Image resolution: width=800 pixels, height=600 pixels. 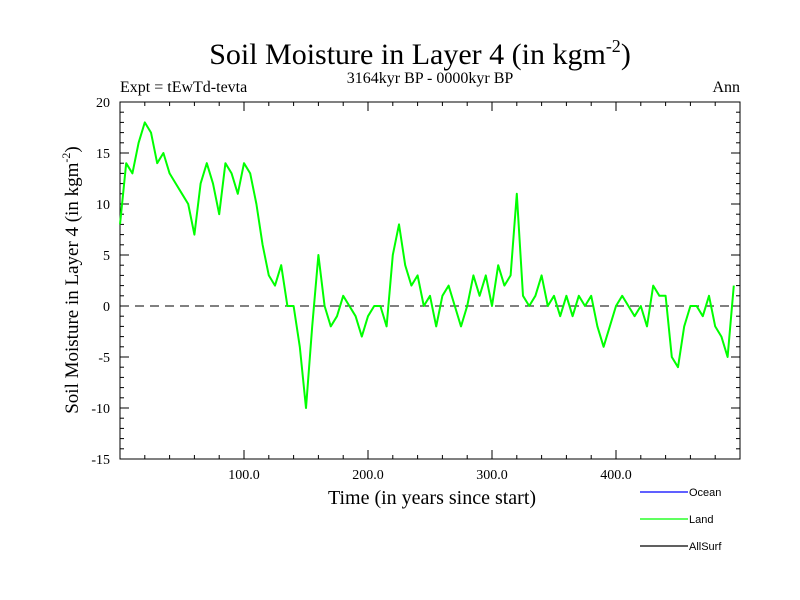 What do you see at coordinates (183, 87) in the screenshot?
I see `experiment-label: Expt = tEwTd-tevta` at bounding box center [183, 87].